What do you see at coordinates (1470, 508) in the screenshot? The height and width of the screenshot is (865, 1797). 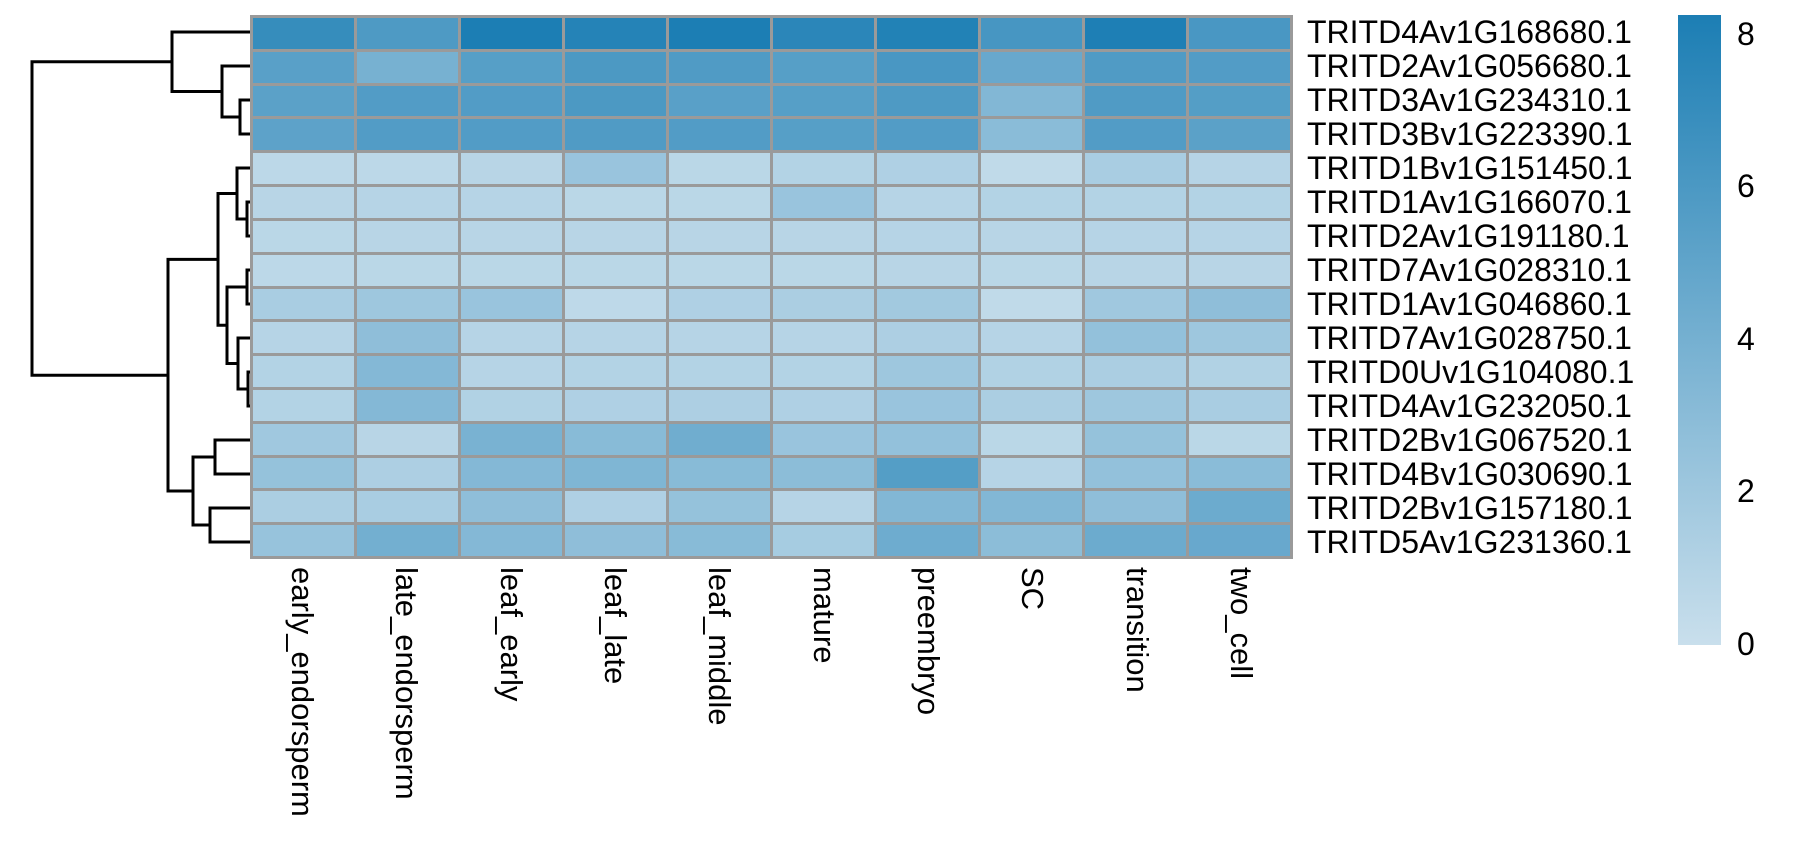 I see `row-label: TRITD2Bv1G157180.1` at bounding box center [1470, 508].